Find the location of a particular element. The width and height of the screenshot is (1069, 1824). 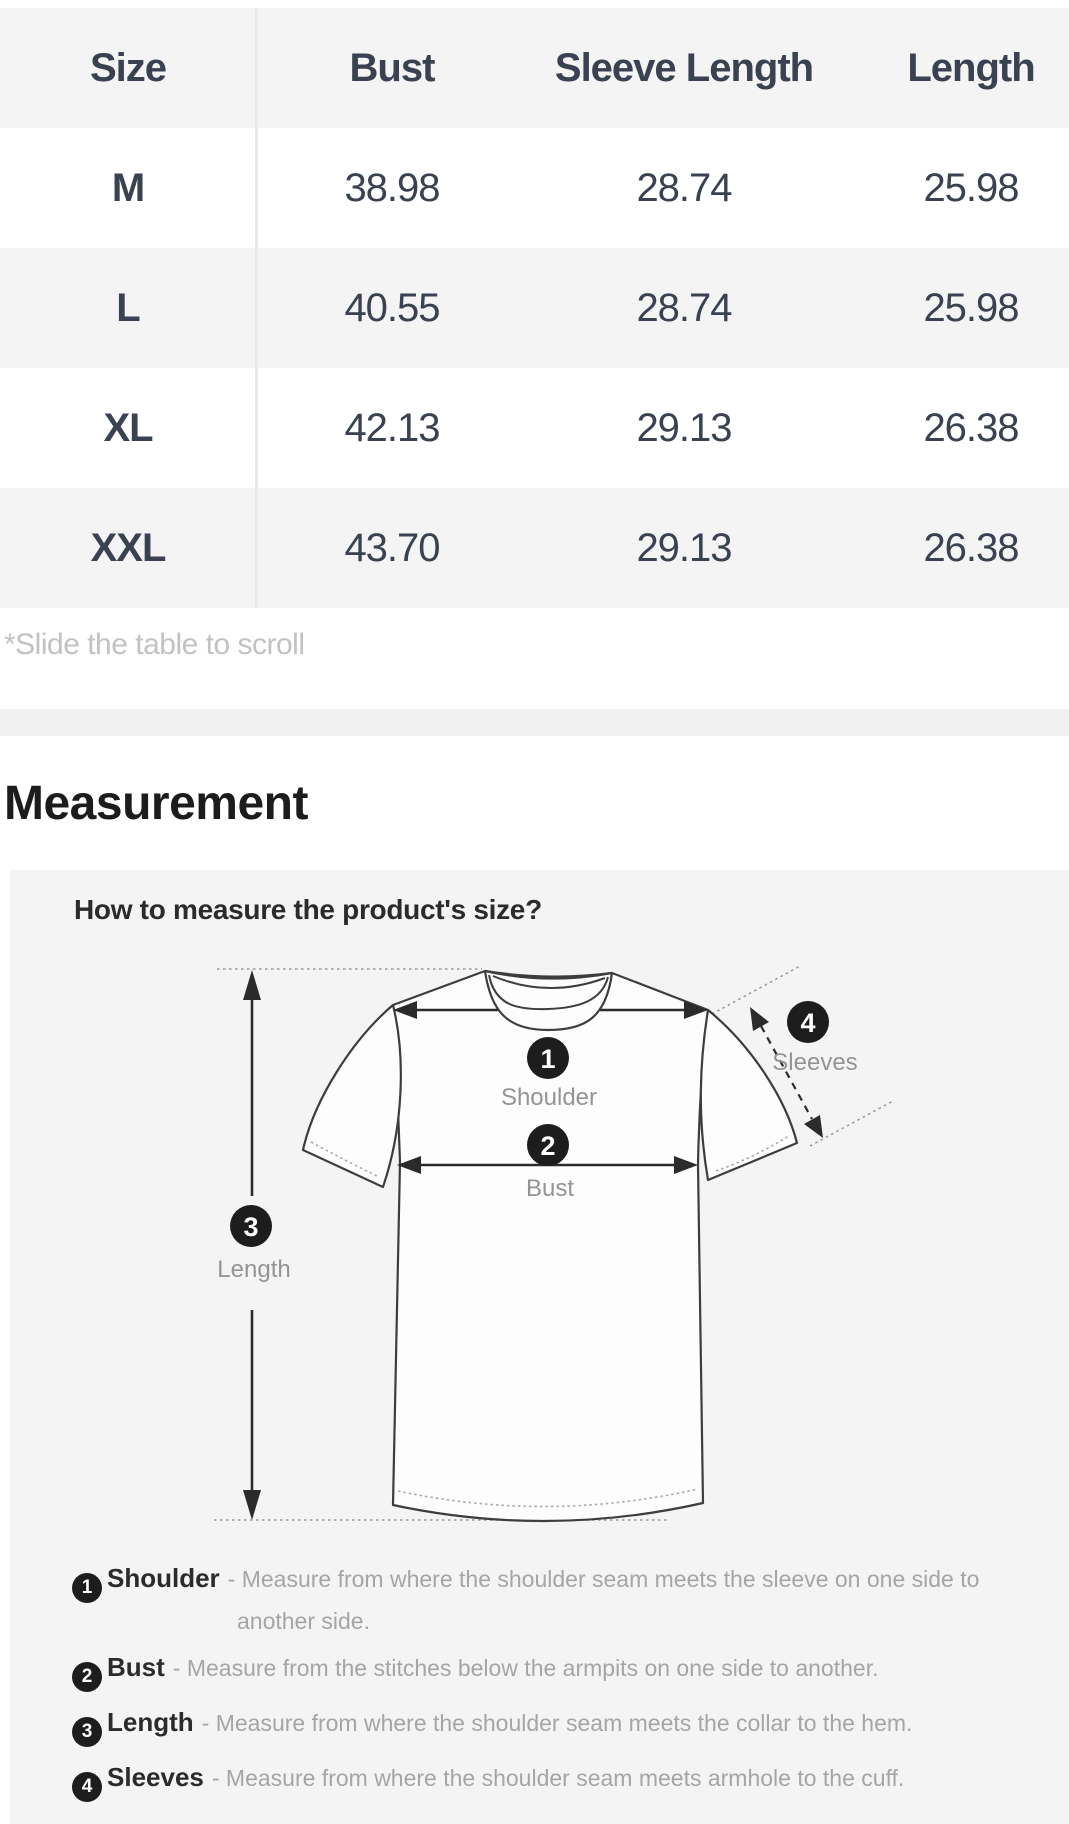

tshirt-left-sleeve is located at coordinates (351, 1096).